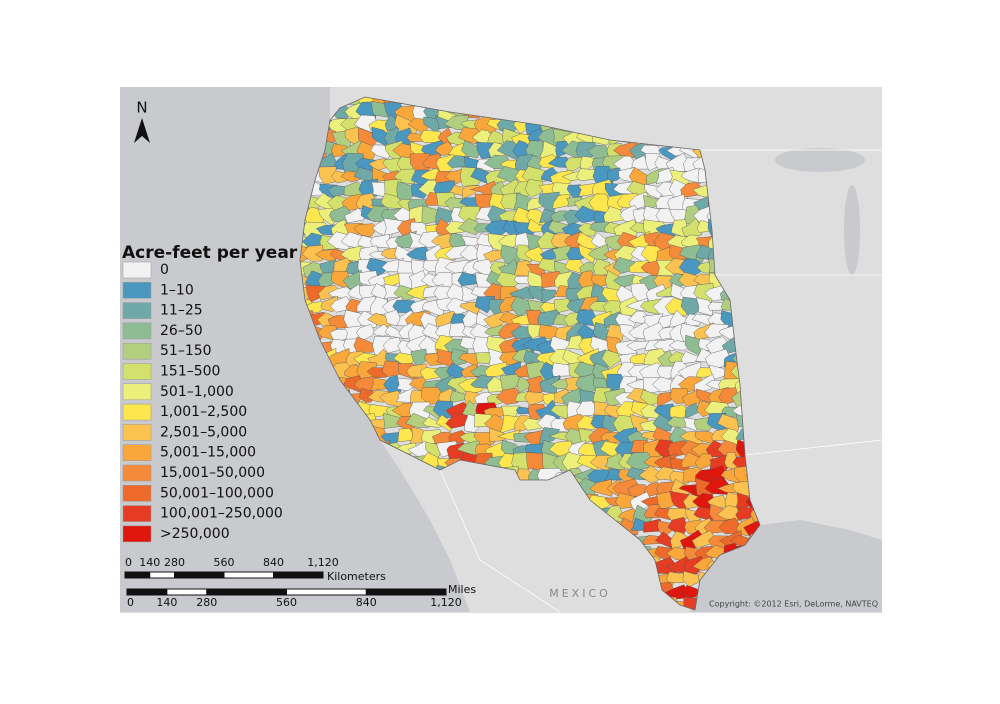  Describe the element at coordinates (356, 576) in the screenshot. I see `scale-unit: Kilometers` at that location.